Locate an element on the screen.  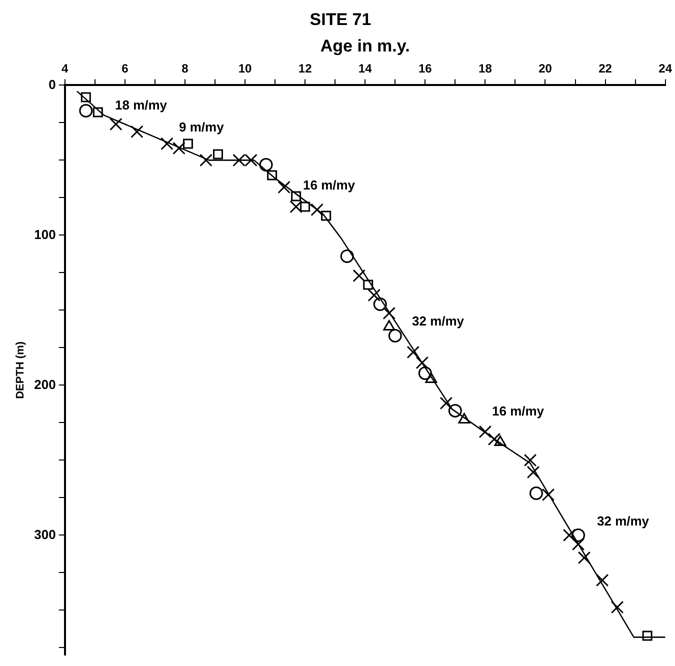
x-tick-label: 24 is located at coordinates (665, 68).